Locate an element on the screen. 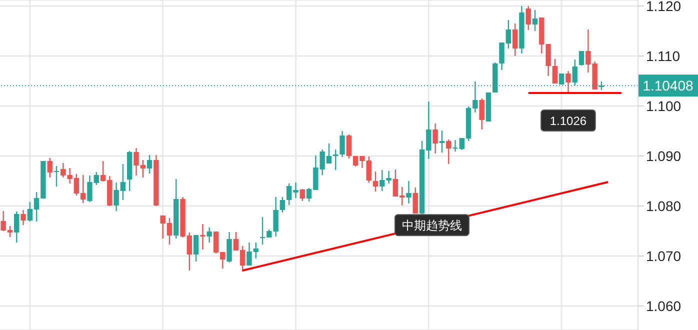 This screenshot has width=698, height=330. callout-box: 中期趋势线 is located at coordinates (432, 225).